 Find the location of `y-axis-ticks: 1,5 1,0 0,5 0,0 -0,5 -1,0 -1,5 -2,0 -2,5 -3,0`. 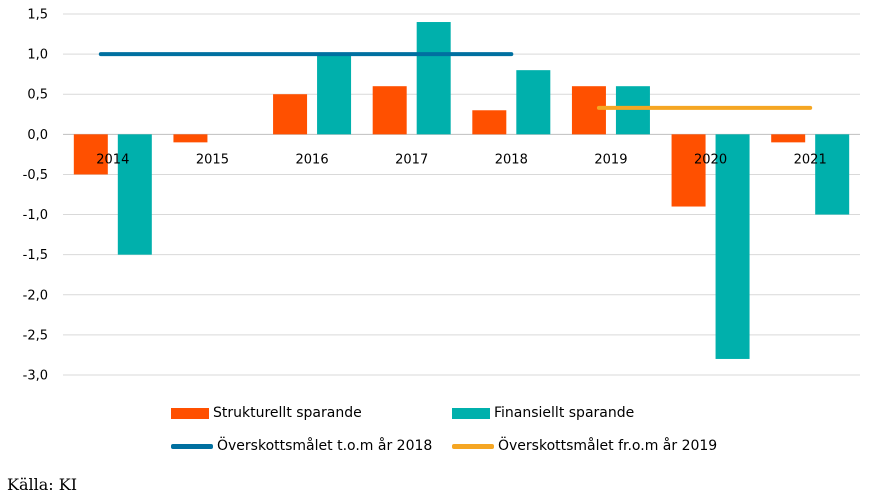

y-axis-ticks: 1,5 1,0 0,5 0,0 -0,5 -1,0 -1,5 -2,0 -2,5 -3,0 is located at coordinates (35, 196).